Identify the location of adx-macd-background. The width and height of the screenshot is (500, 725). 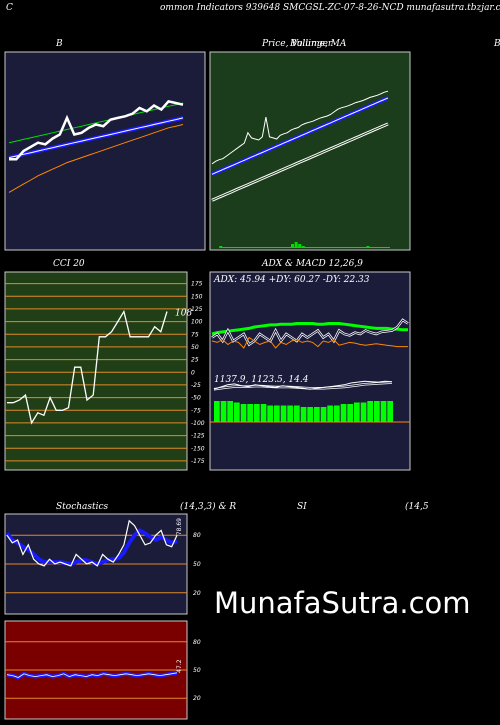
(310, 371).